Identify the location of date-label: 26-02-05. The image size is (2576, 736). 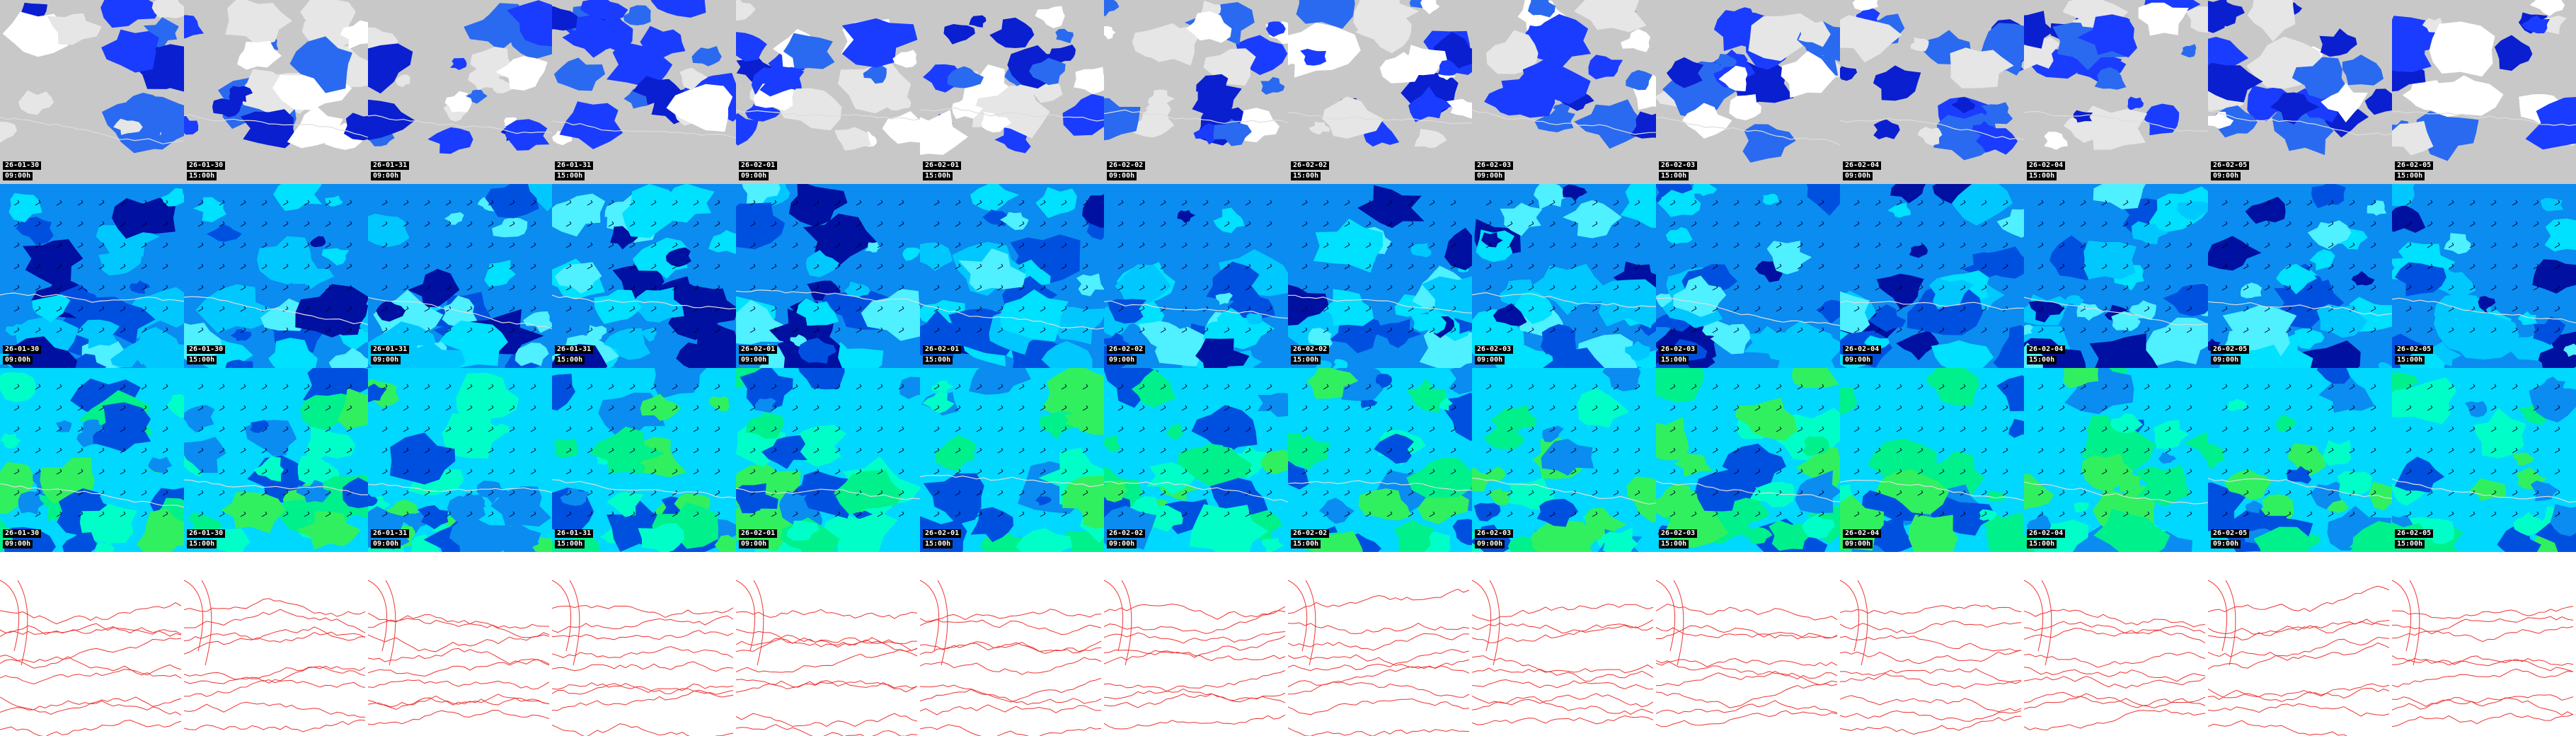
(2414, 534).